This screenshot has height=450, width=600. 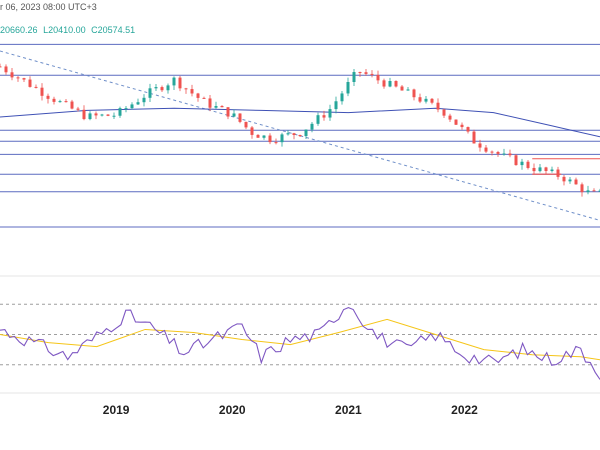 What do you see at coordinates (300, 122) in the screenshot?
I see `moving-average-line` at bounding box center [300, 122].